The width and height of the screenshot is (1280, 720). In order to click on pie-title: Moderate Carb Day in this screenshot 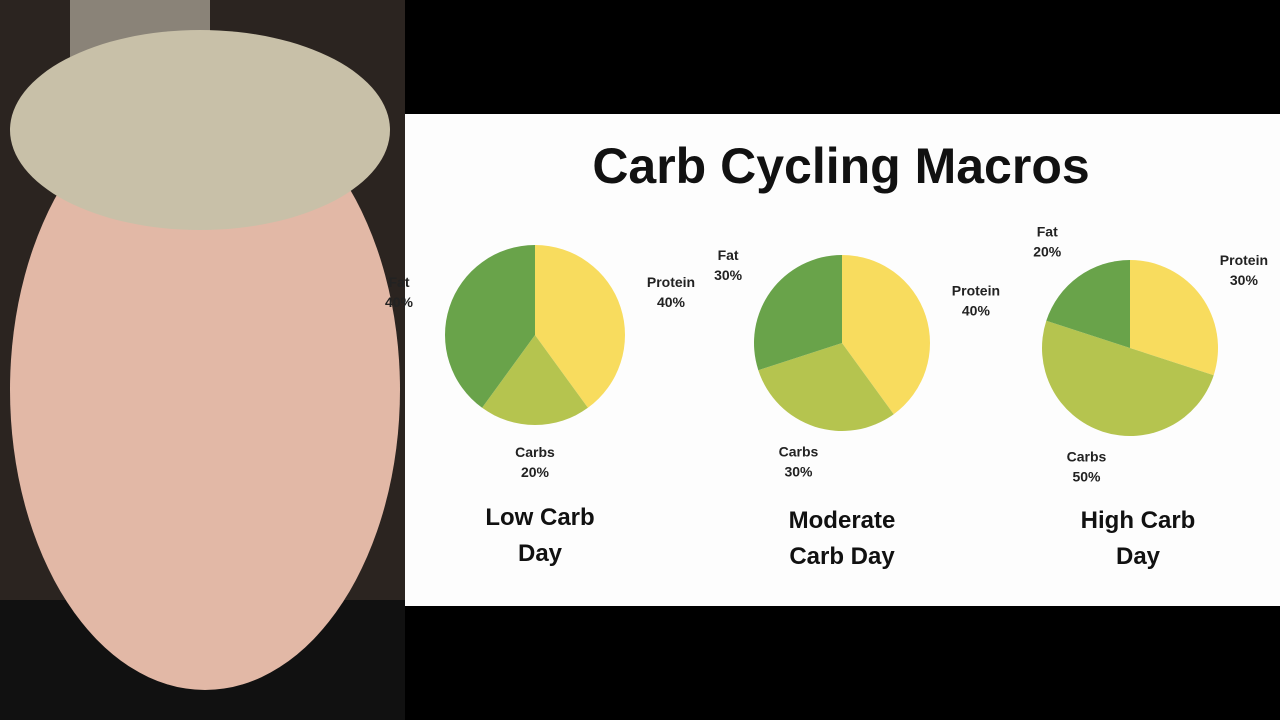, I will do `click(842, 538)`.